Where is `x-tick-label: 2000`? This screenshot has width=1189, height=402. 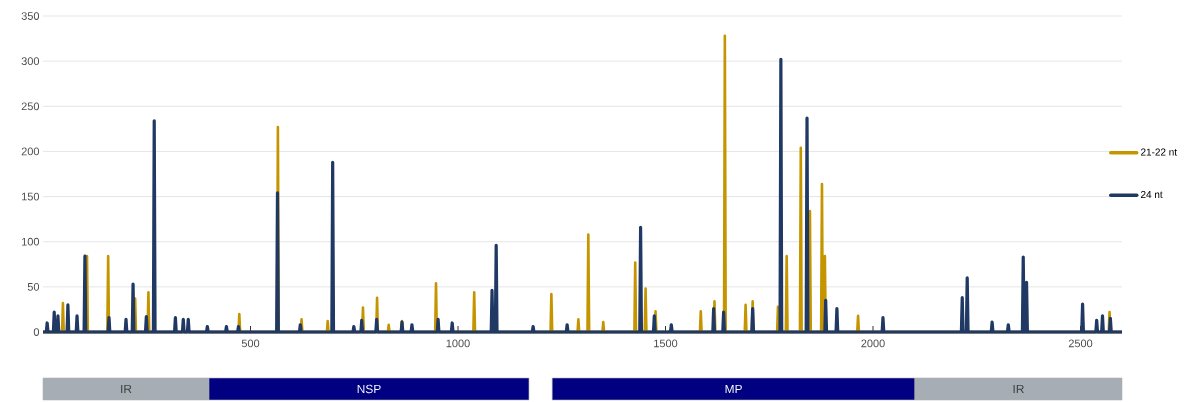
x-tick-label: 2000 is located at coordinates (873, 343).